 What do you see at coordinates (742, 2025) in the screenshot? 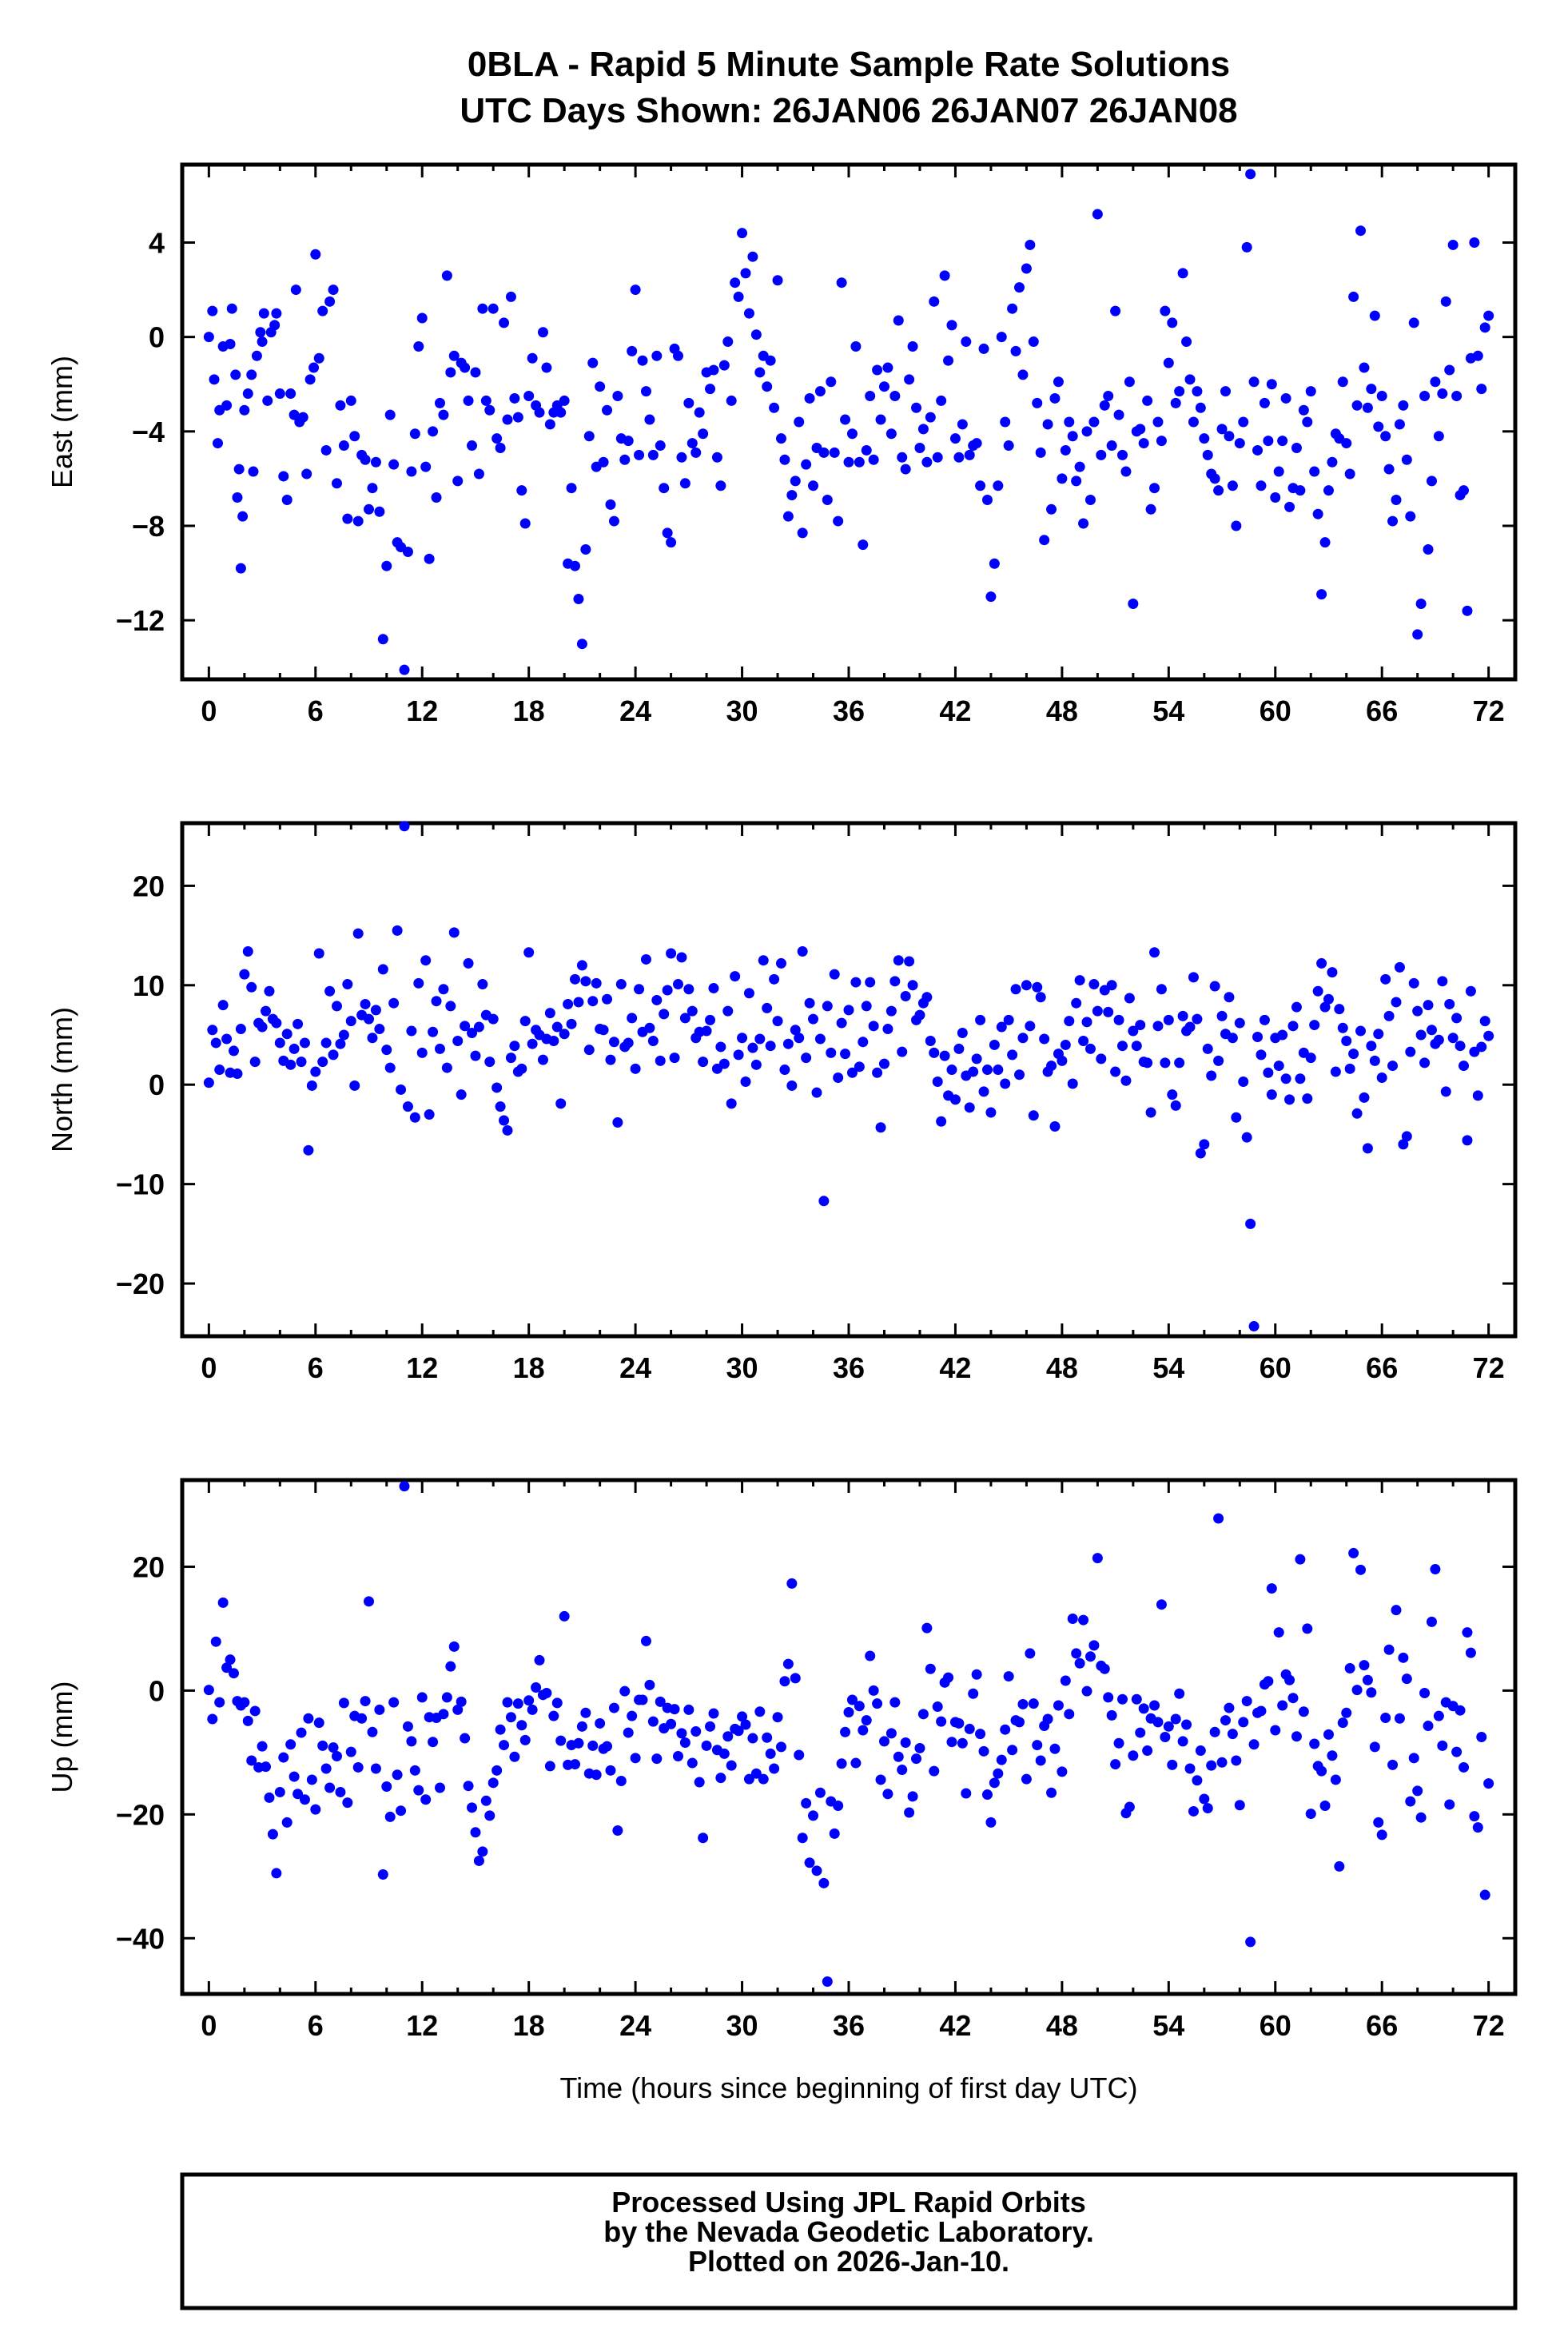
I see `up-x-tick-label: 30` at bounding box center [742, 2025].